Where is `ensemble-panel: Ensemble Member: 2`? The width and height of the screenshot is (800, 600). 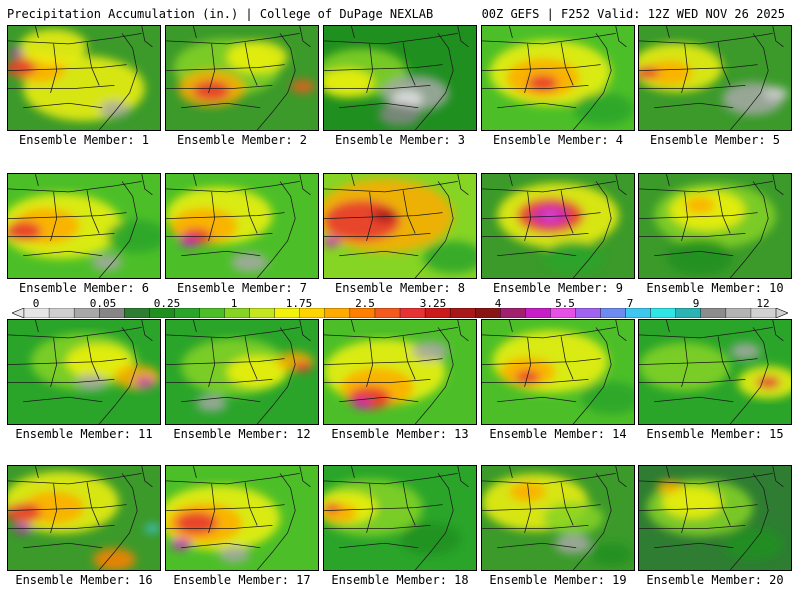 ensemble-panel: Ensemble Member: 2 is located at coordinates (242, 86).